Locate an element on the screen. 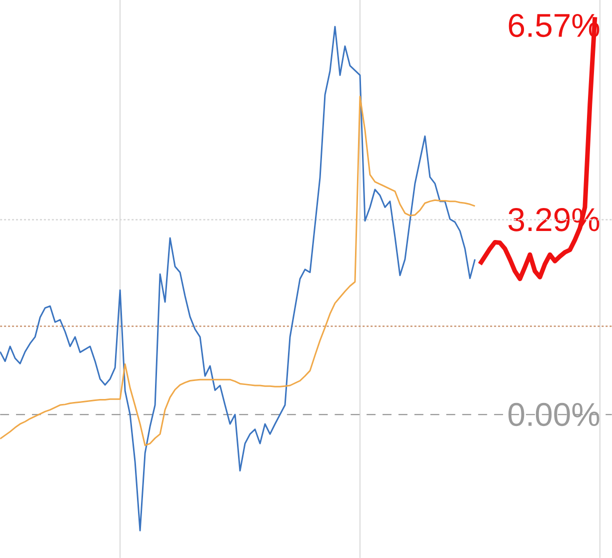  y-tick-label: 0.00% is located at coordinates (554, 414).